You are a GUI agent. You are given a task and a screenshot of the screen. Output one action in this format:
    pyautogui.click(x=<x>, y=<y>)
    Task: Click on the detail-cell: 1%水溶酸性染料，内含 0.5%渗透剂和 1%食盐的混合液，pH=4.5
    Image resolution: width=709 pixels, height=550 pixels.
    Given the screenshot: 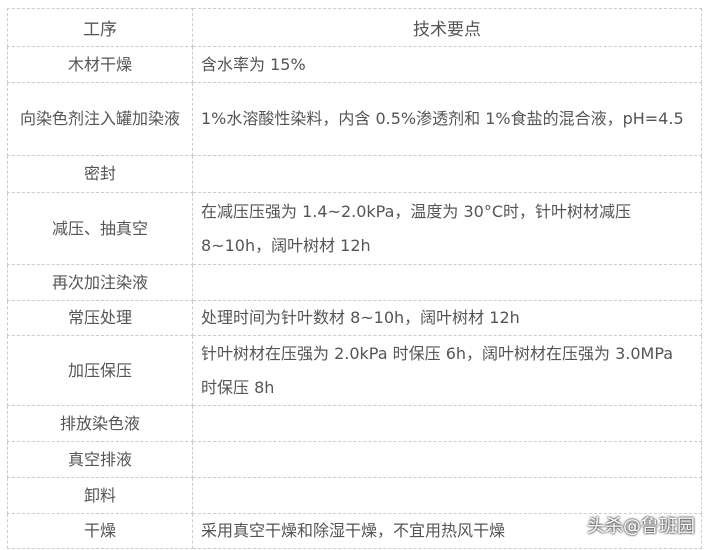 What is the action you would take?
    pyautogui.click(x=447, y=119)
    